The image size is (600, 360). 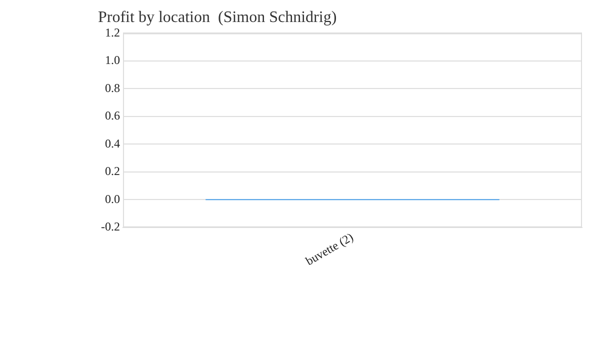 I want to click on y-tick-label: 1.0, so click(x=112, y=60).